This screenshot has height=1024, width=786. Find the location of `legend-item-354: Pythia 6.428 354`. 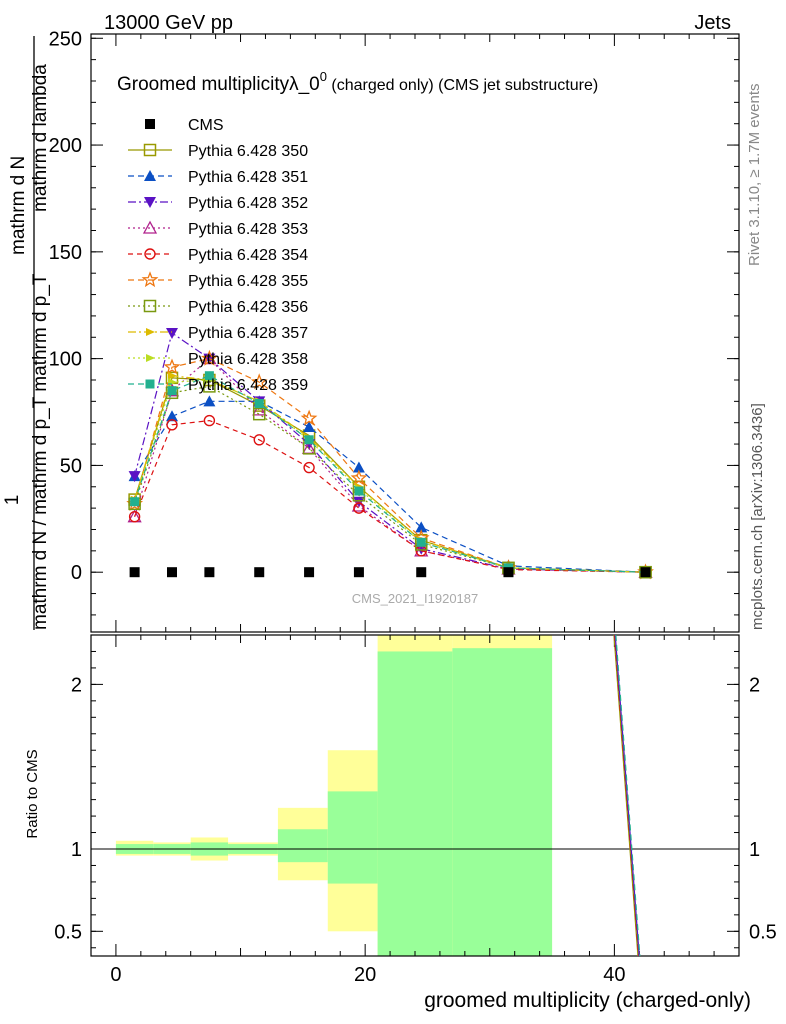

legend-item-354: Pythia 6.428 354 is located at coordinates (218, 255).